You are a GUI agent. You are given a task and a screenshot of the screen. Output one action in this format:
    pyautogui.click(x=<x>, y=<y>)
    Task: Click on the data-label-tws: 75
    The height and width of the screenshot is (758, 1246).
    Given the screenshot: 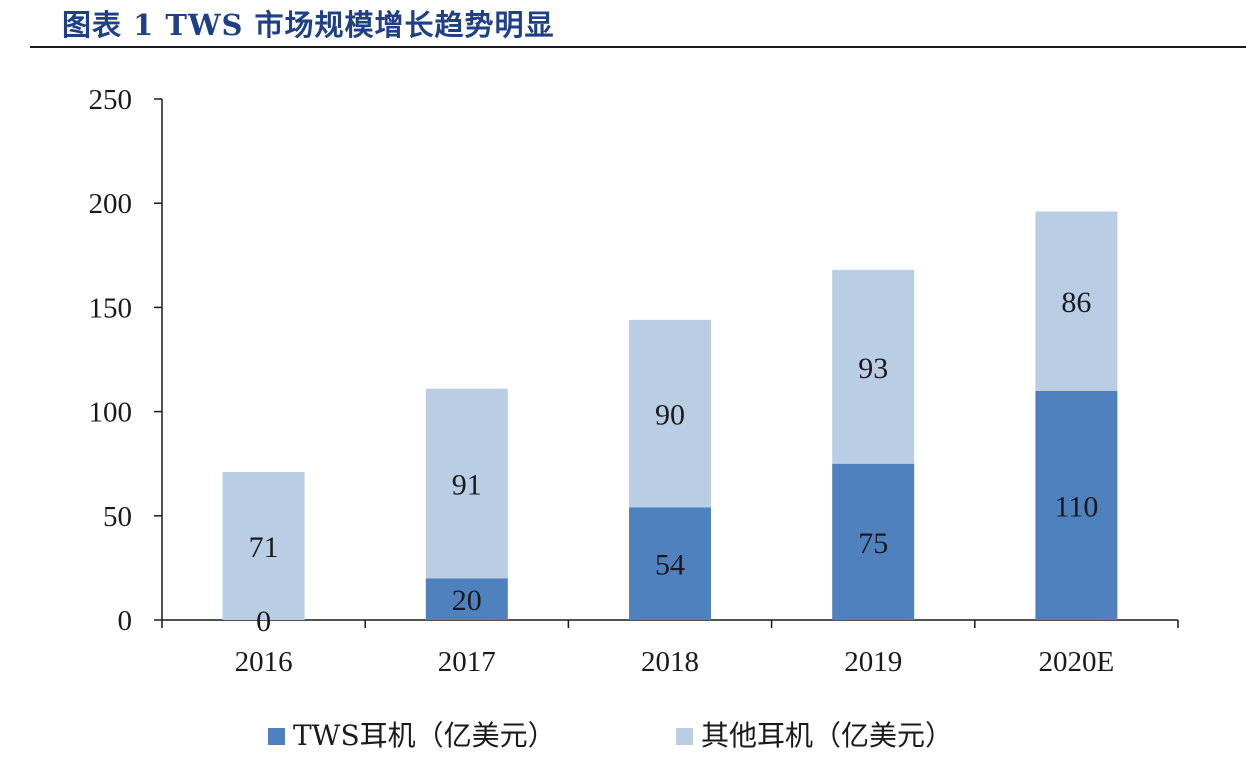 What is the action you would take?
    pyautogui.click(x=873, y=543)
    